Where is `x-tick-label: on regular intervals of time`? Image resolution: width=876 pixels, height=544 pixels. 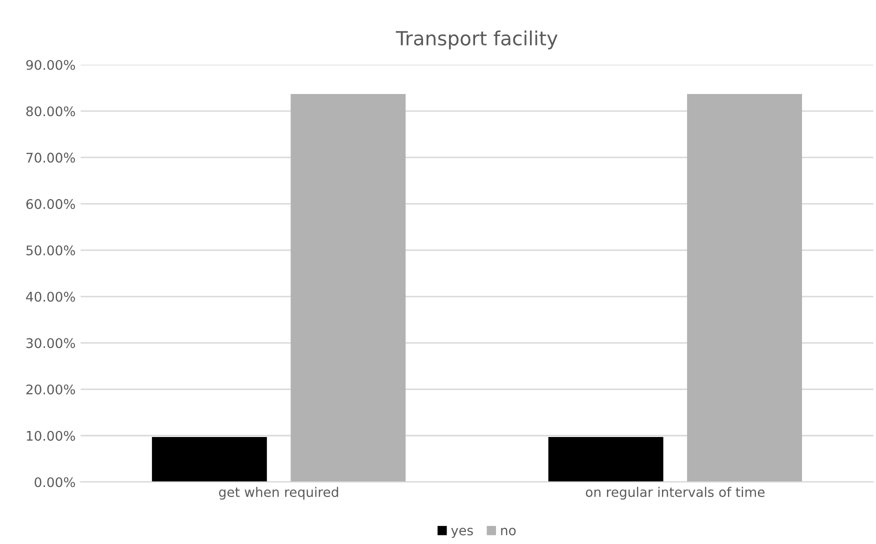
x-tick-label: on regular intervals of time is located at coordinates (675, 493).